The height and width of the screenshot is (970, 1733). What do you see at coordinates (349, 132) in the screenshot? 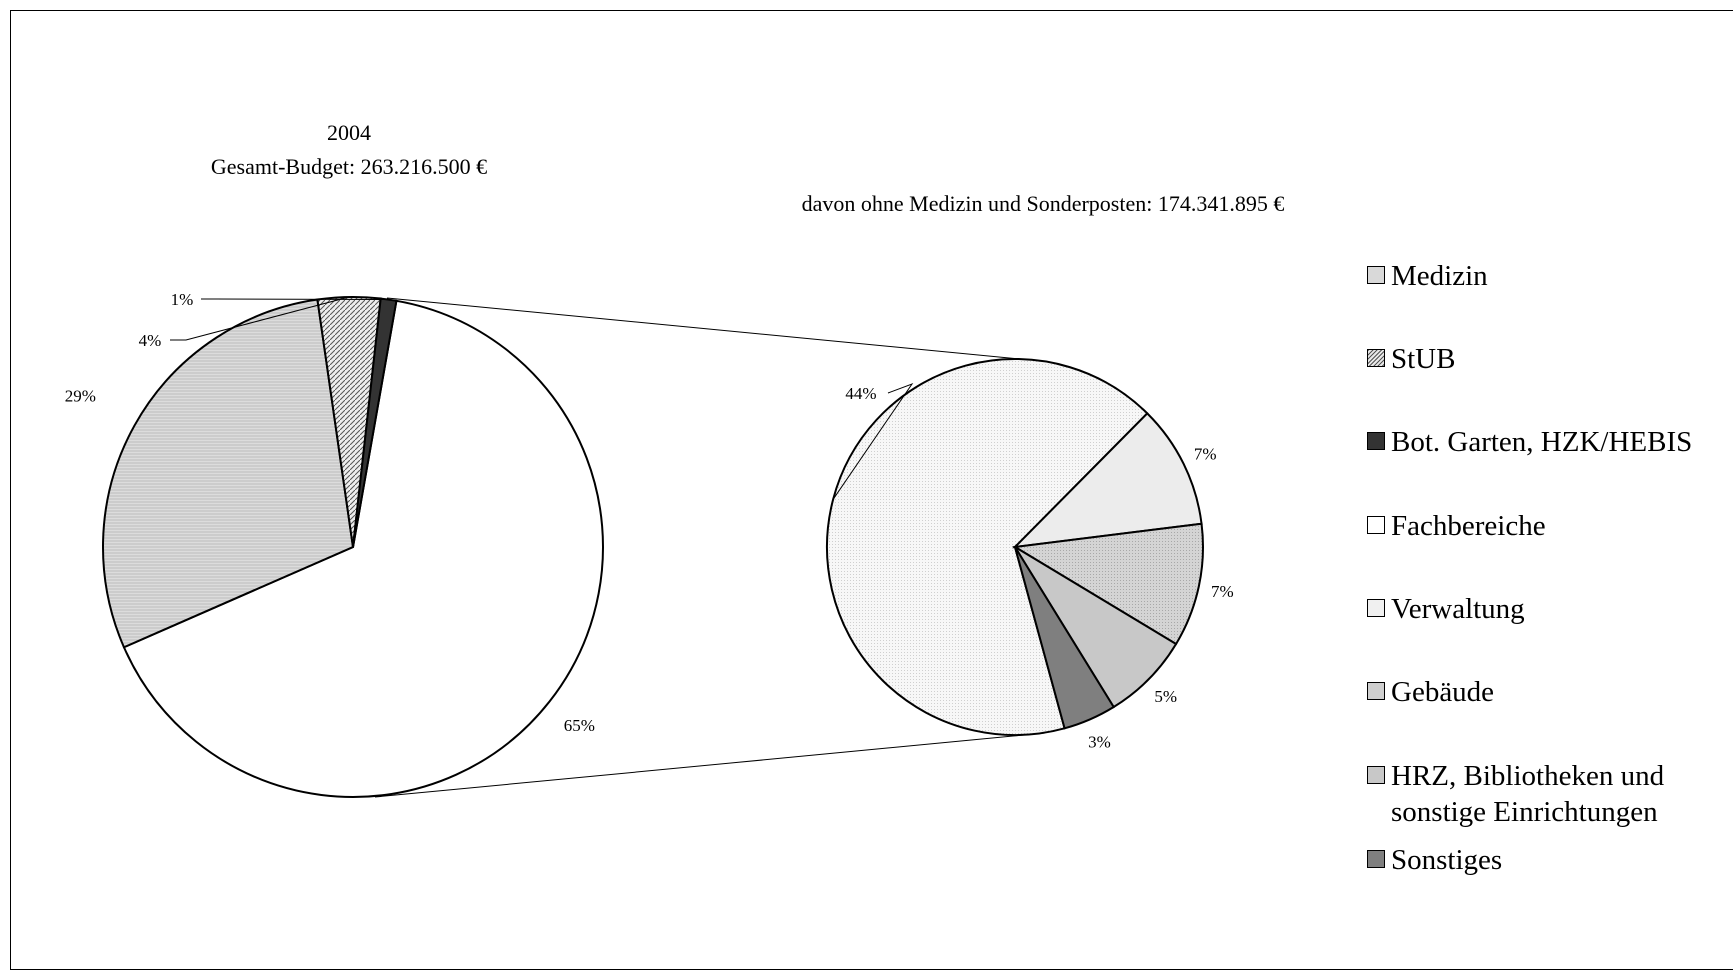
I see `left-chart-title: 2004` at bounding box center [349, 132].